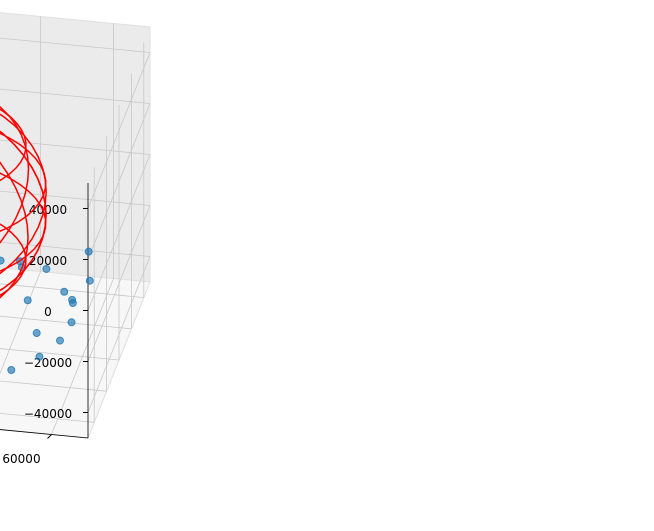 This screenshot has height=531, width=654. What do you see at coordinates (48, 363) in the screenshot?
I see `z-tick-label: −20000` at bounding box center [48, 363].